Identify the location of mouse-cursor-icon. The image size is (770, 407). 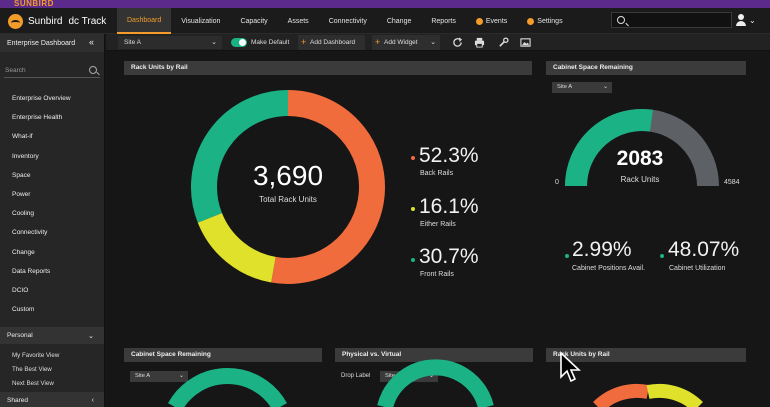
(571, 367).